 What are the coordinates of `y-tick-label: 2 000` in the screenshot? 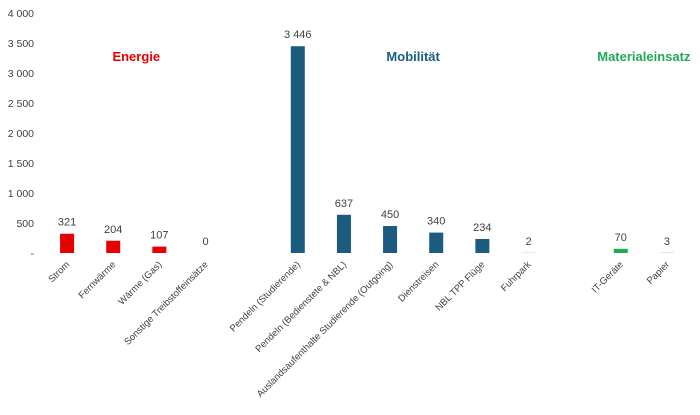 It's located at (21, 134).